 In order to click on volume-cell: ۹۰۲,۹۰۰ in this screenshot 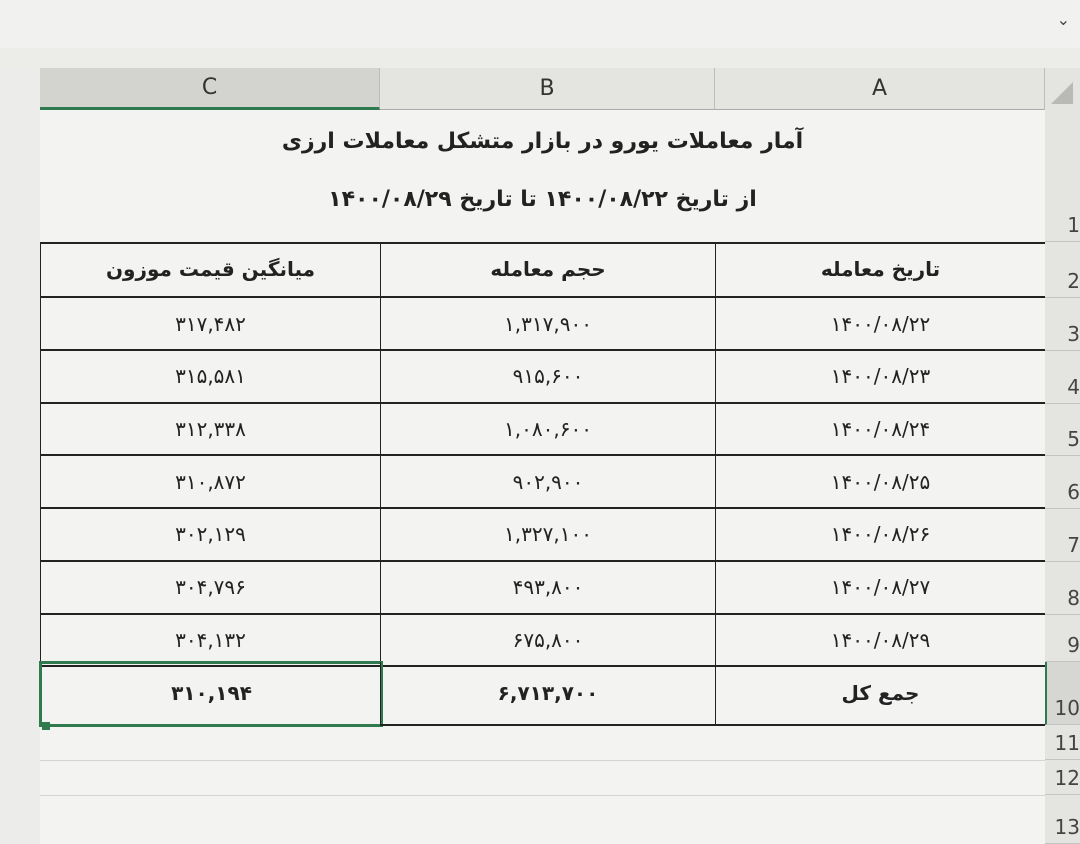, I will do `click(547, 483)`.